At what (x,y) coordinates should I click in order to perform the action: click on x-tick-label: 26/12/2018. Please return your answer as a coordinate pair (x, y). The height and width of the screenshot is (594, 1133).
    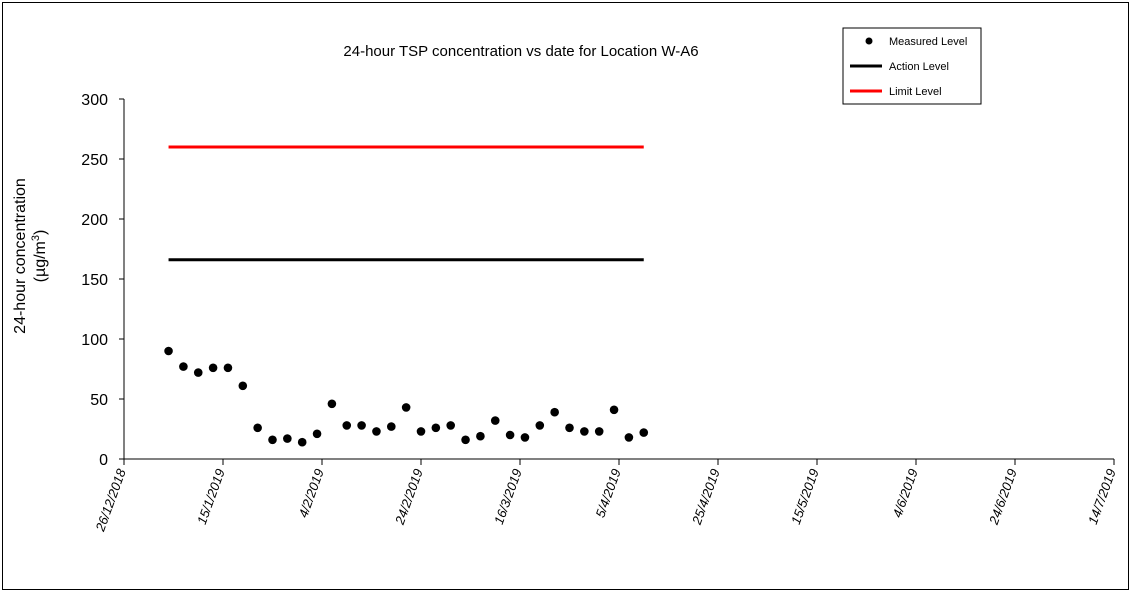
    Looking at the image, I should click on (110, 500).